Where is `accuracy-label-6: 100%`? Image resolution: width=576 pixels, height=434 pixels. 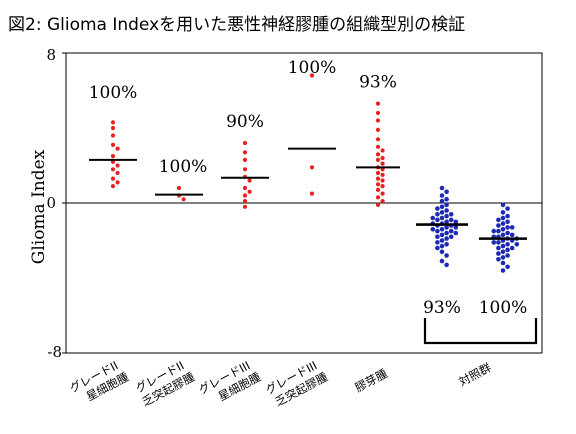
accuracy-label-6: 100% is located at coordinates (503, 308).